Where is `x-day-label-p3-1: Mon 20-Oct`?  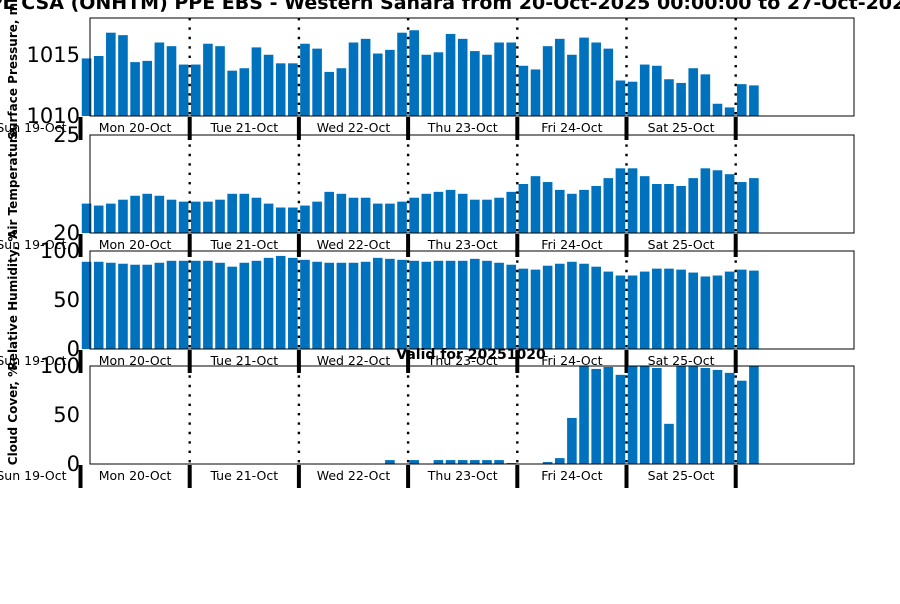
x-day-label-p3-1: Mon 20-Oct is located at coordinates (135, 360).